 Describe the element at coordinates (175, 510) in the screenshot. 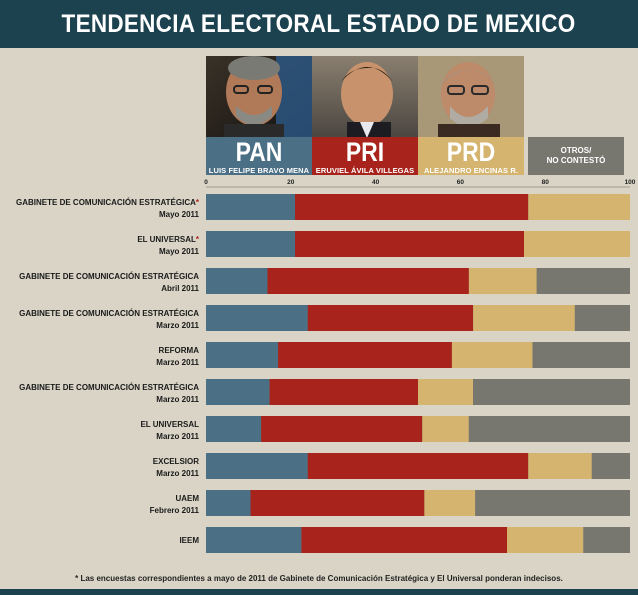

I see `poll-date-label: Febrero 2011` at that location.